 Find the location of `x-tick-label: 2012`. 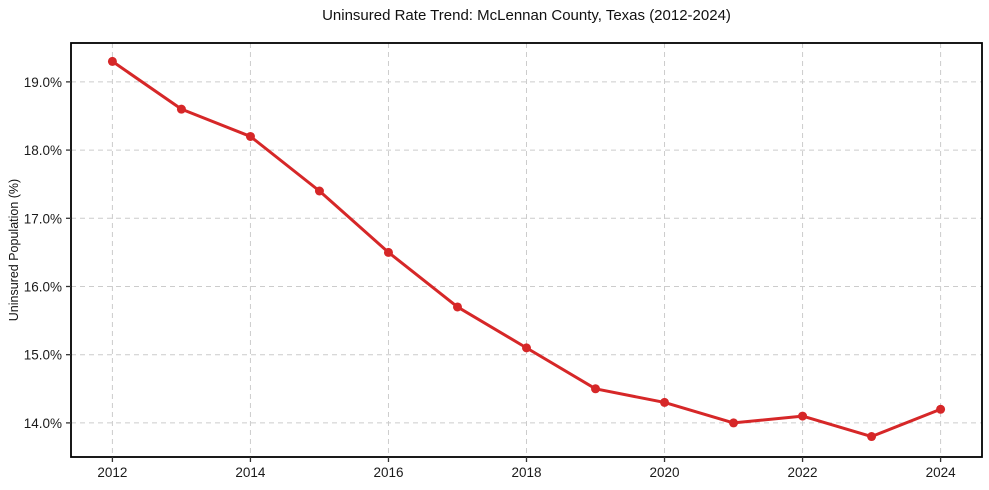

x-tick-label: 2012 is located at coordinates (112, 472).